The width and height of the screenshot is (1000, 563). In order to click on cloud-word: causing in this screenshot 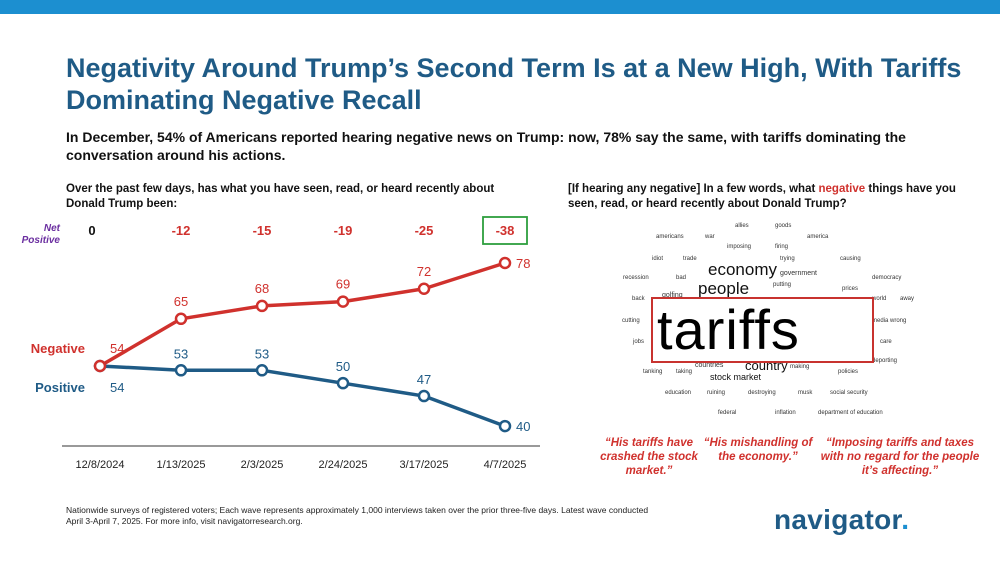, I will do `click(850, 259)`.